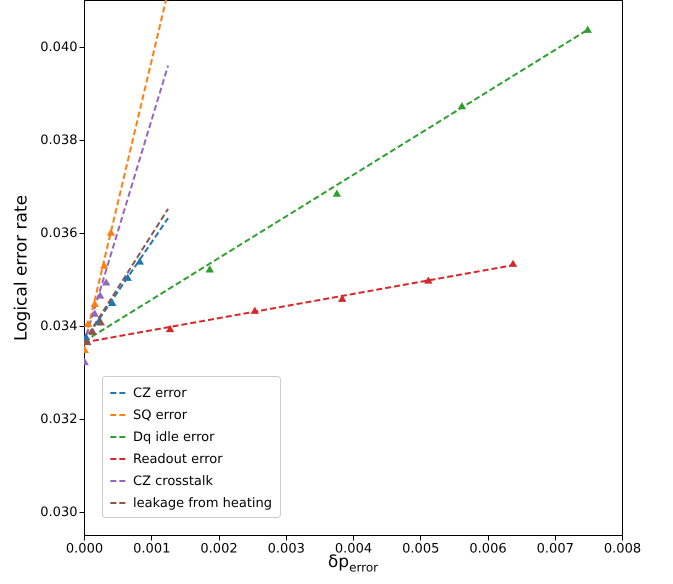 Image resolution: width=673 pixels, height=584 pixels. Describe the element at coordinates (421, 549) in the screenshot. I see `x-tick-label: 0.005` at that location.